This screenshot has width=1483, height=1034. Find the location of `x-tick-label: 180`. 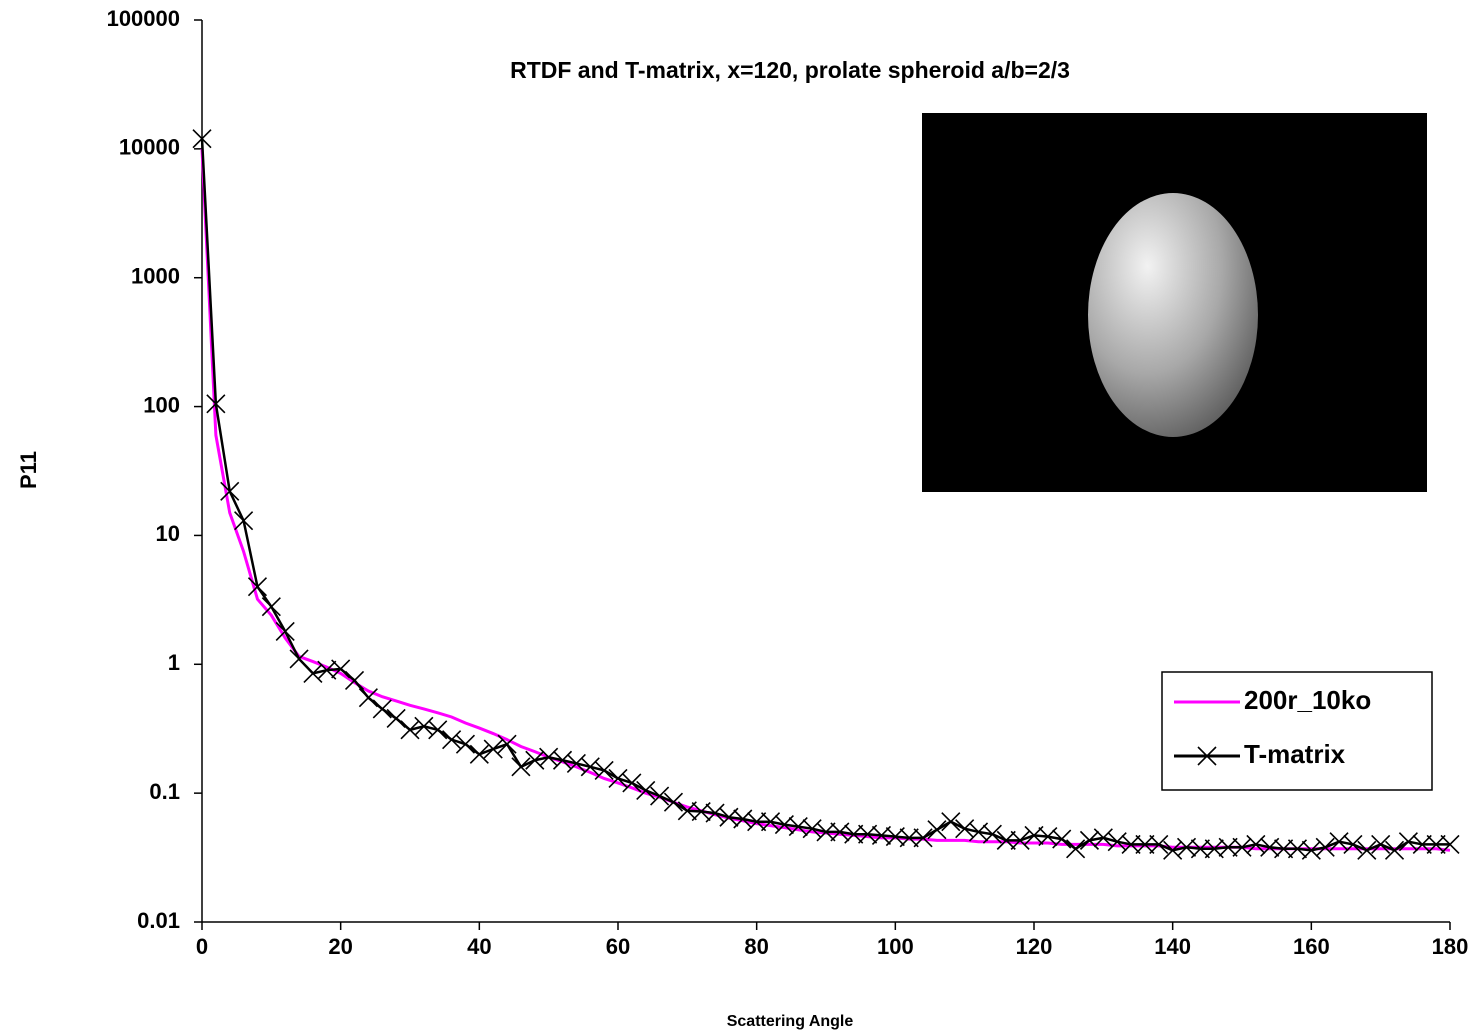

x-tick-label: 180 is located at coordinates (1450, 946).